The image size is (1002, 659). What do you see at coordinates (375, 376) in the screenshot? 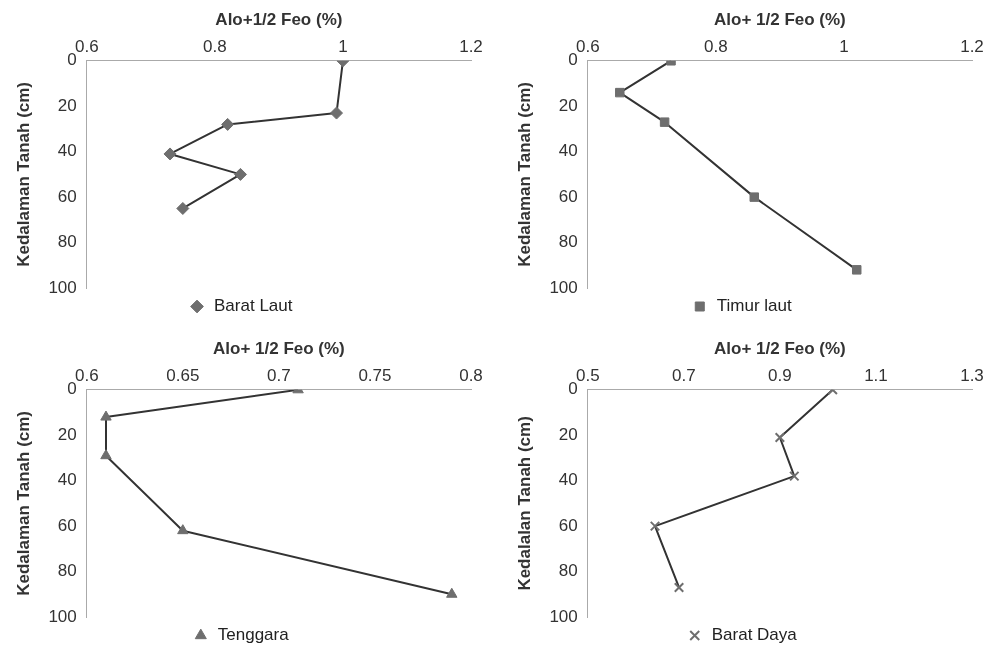
I see `x-tick-label: 0.75` at bounding box center [375, 376].